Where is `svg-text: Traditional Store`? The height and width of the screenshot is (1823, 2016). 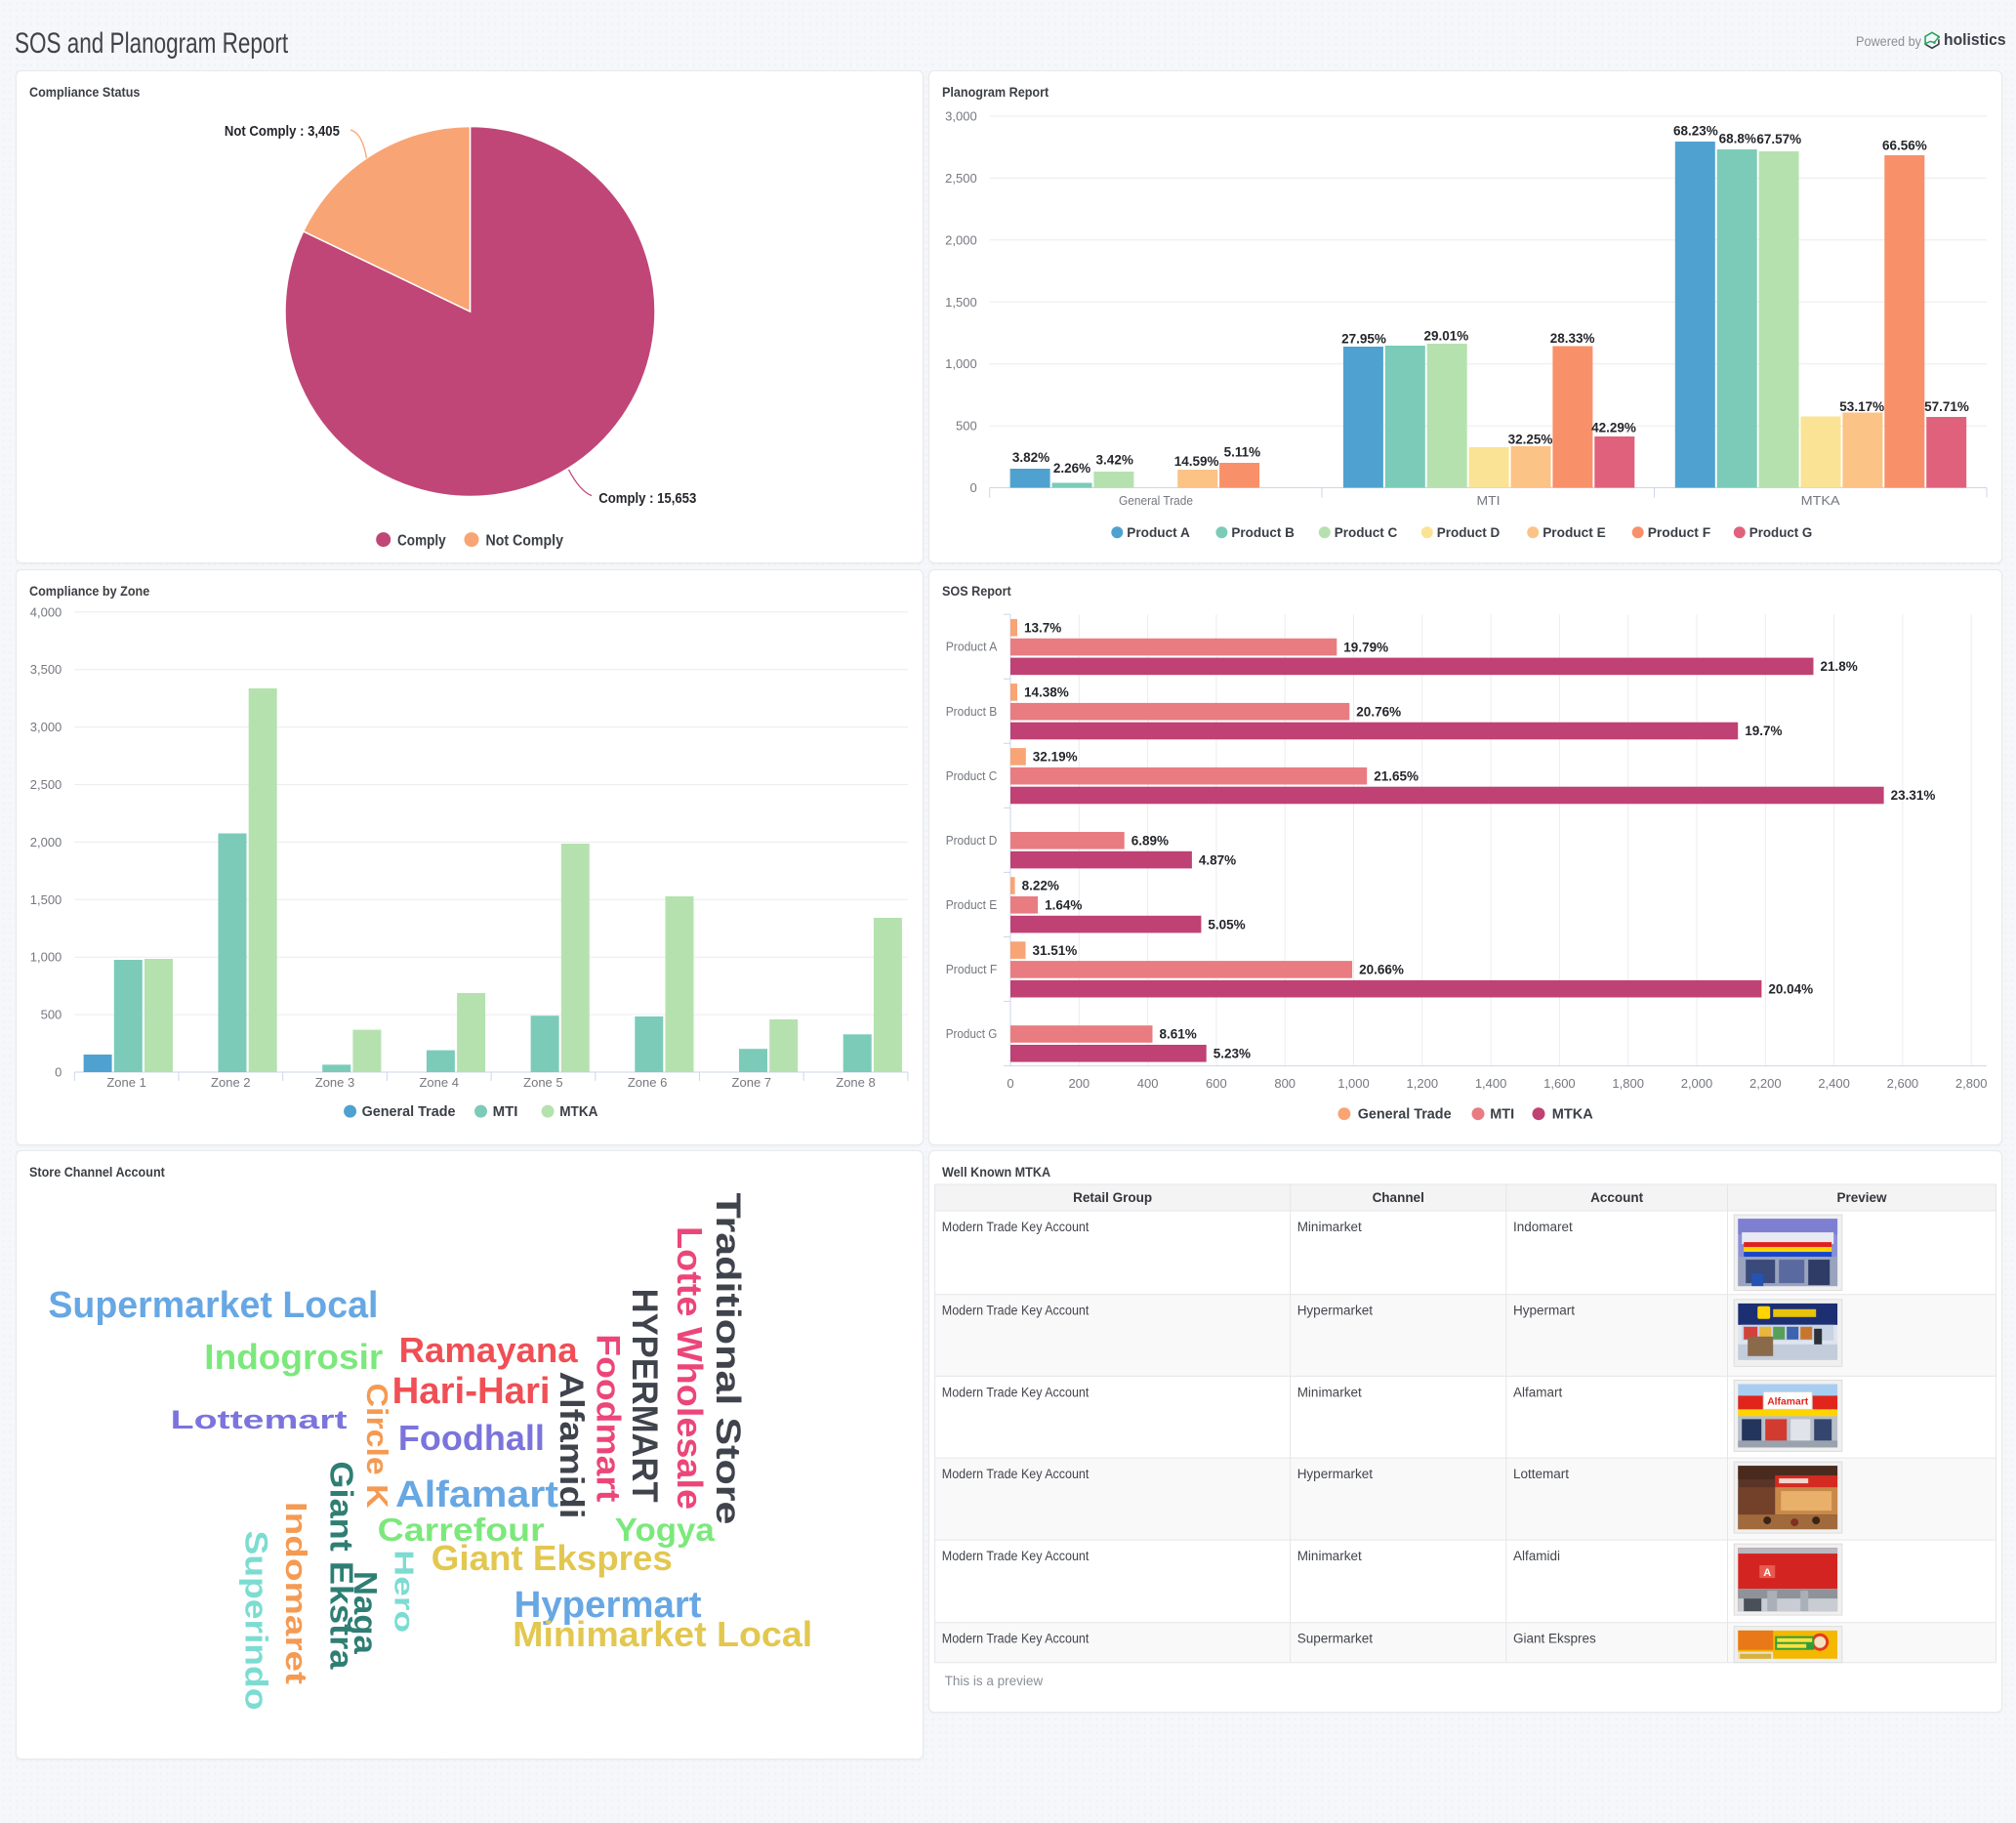
svg-text: Traditional Store is located at coordinates (728, 1359).